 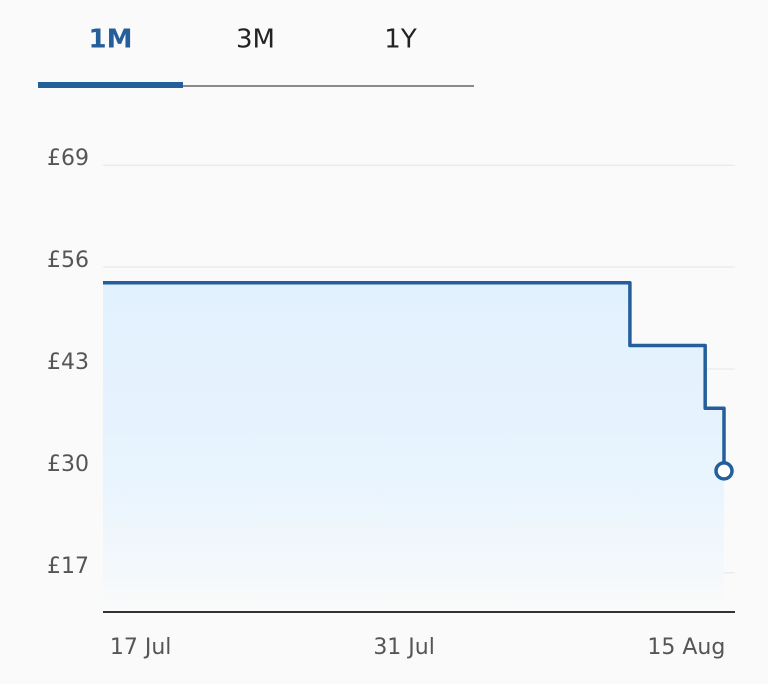 I want to click on x-tick-label: 31 Jul, so click(x=404, y=647).